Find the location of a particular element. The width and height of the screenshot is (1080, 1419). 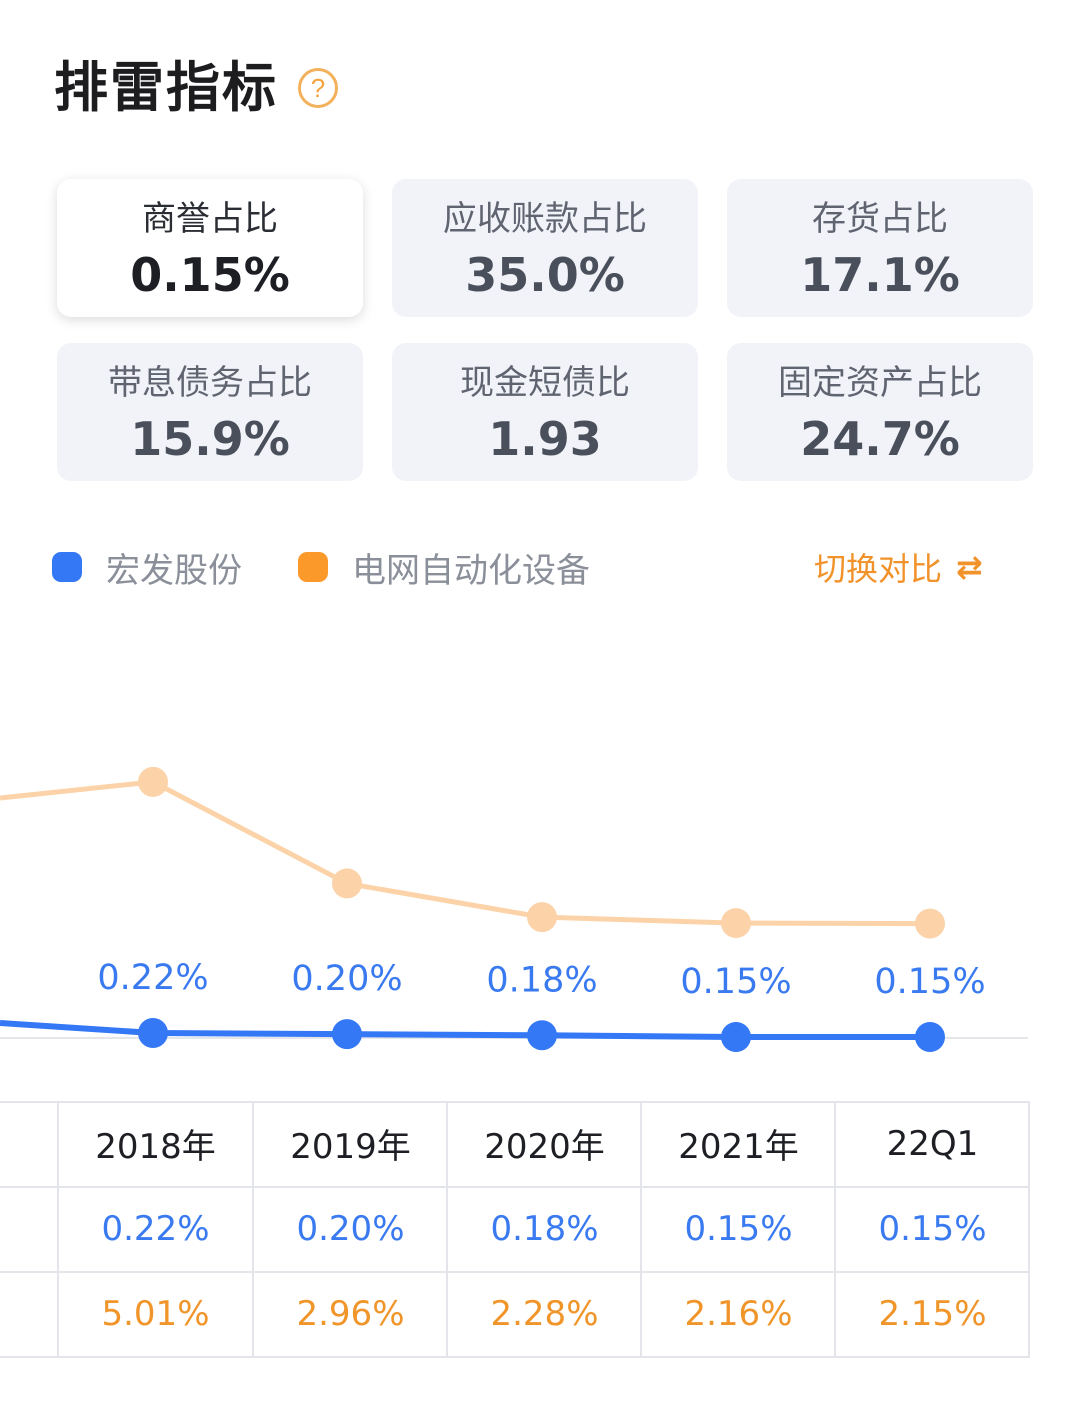

table-cell-industry: 5.01% is located at coordinates (155, 1313).